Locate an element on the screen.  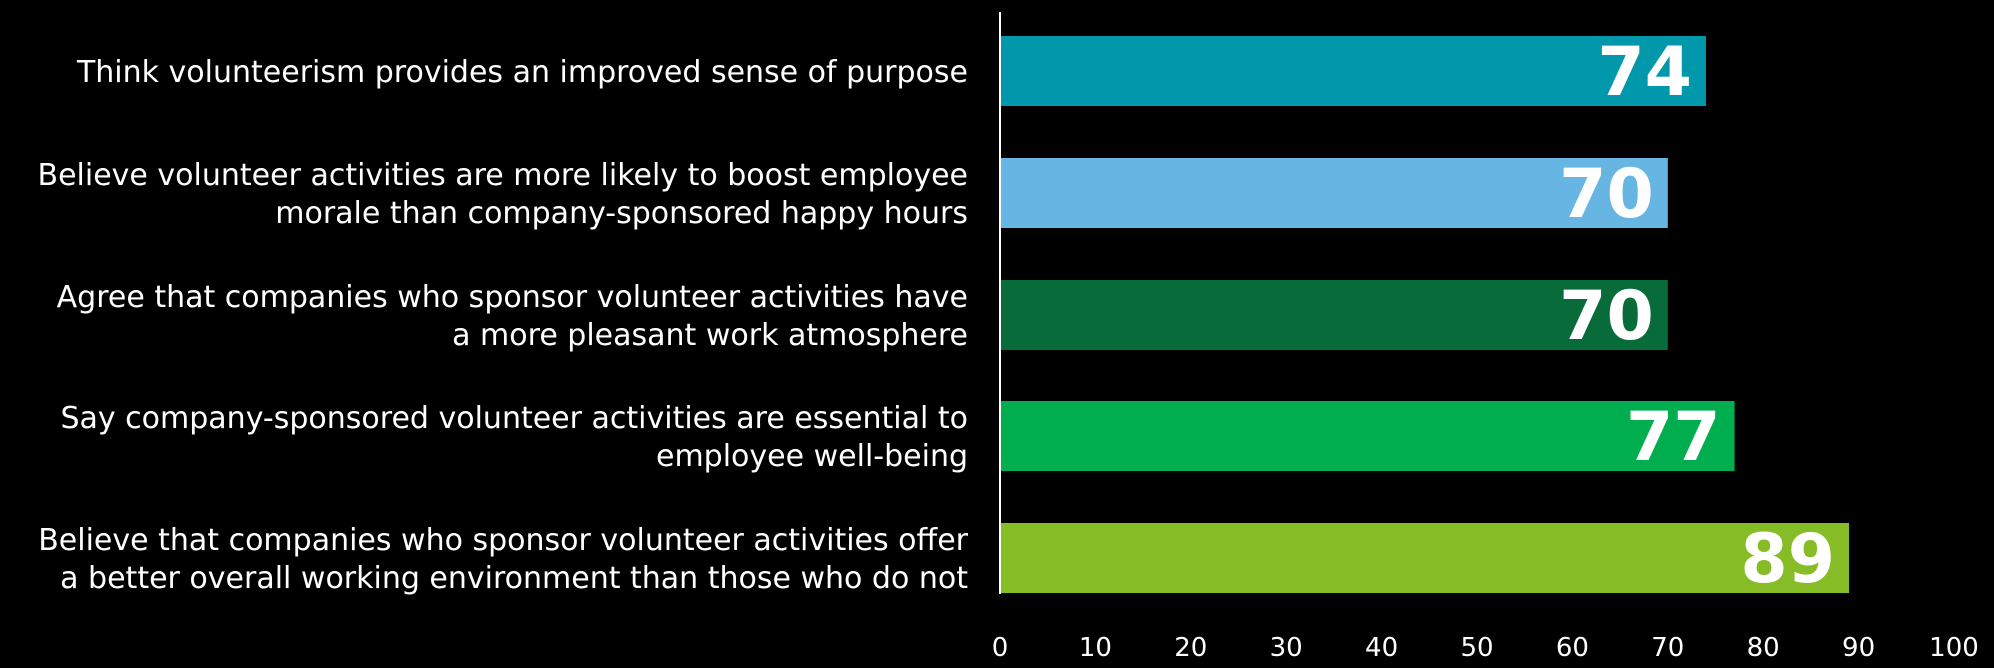
x-tick-label-100: 100 is located at coordinates (1954, 648).